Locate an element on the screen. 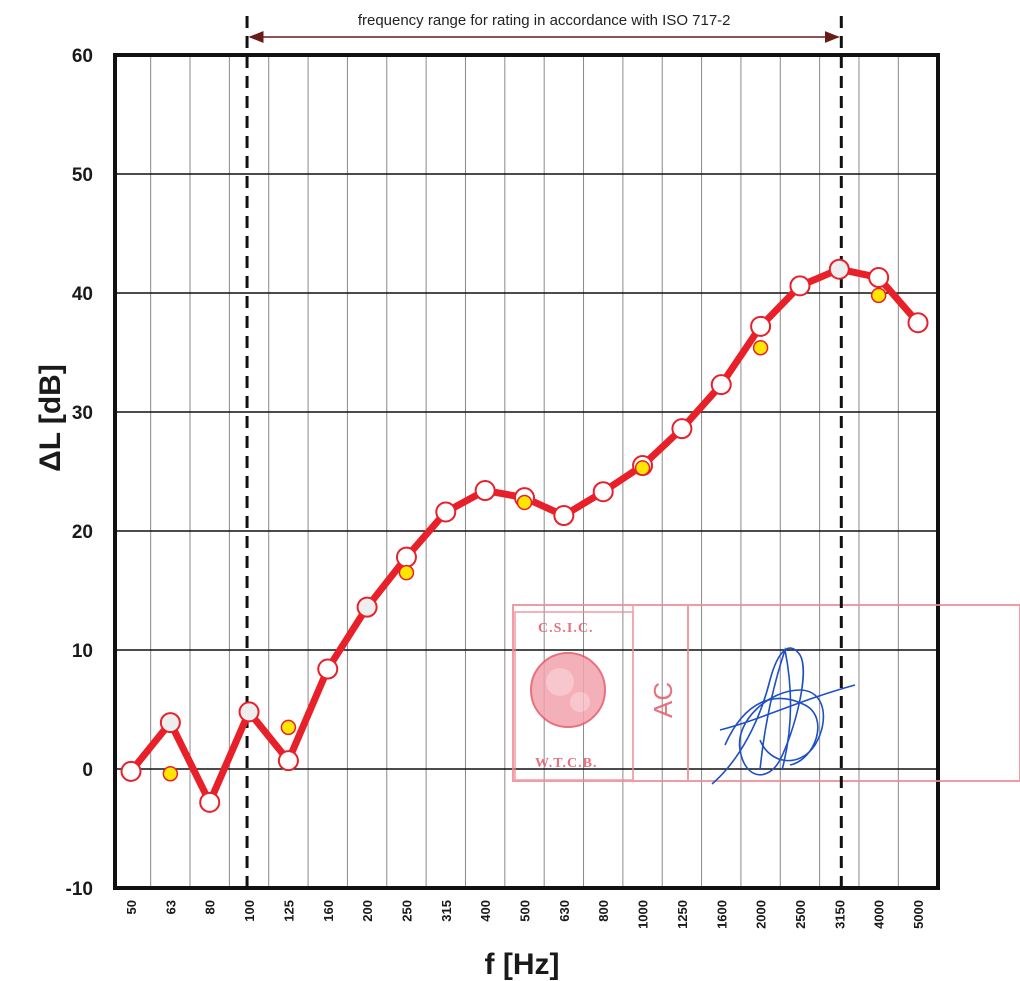  y-tick-label: 60 is located at coordinates (82, 56).